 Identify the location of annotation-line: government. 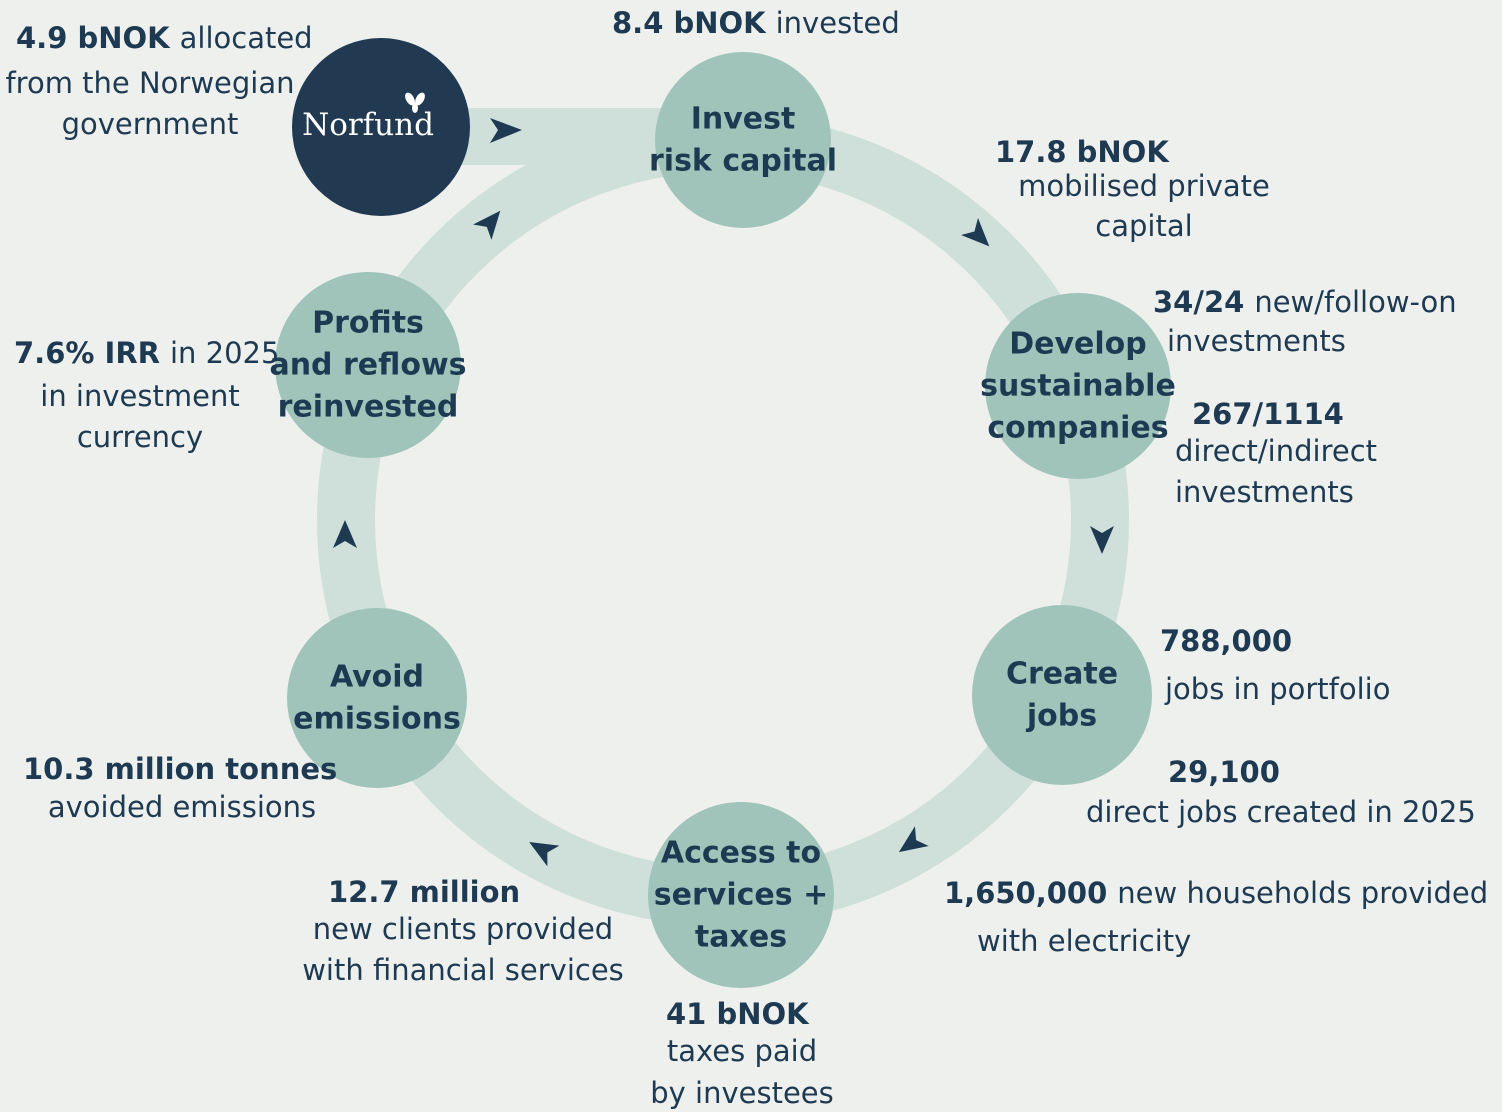
(150, 124).